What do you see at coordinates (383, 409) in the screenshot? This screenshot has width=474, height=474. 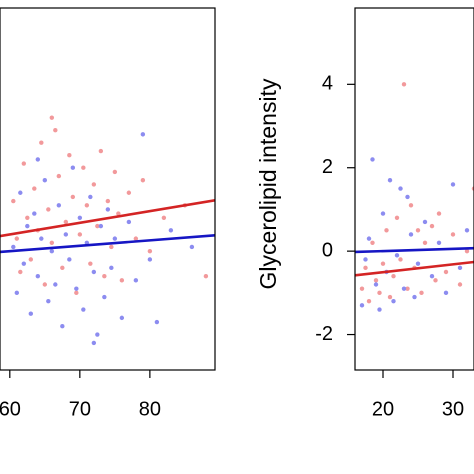 I see `x-tick-label: 20` at bounding box center [383, 409].